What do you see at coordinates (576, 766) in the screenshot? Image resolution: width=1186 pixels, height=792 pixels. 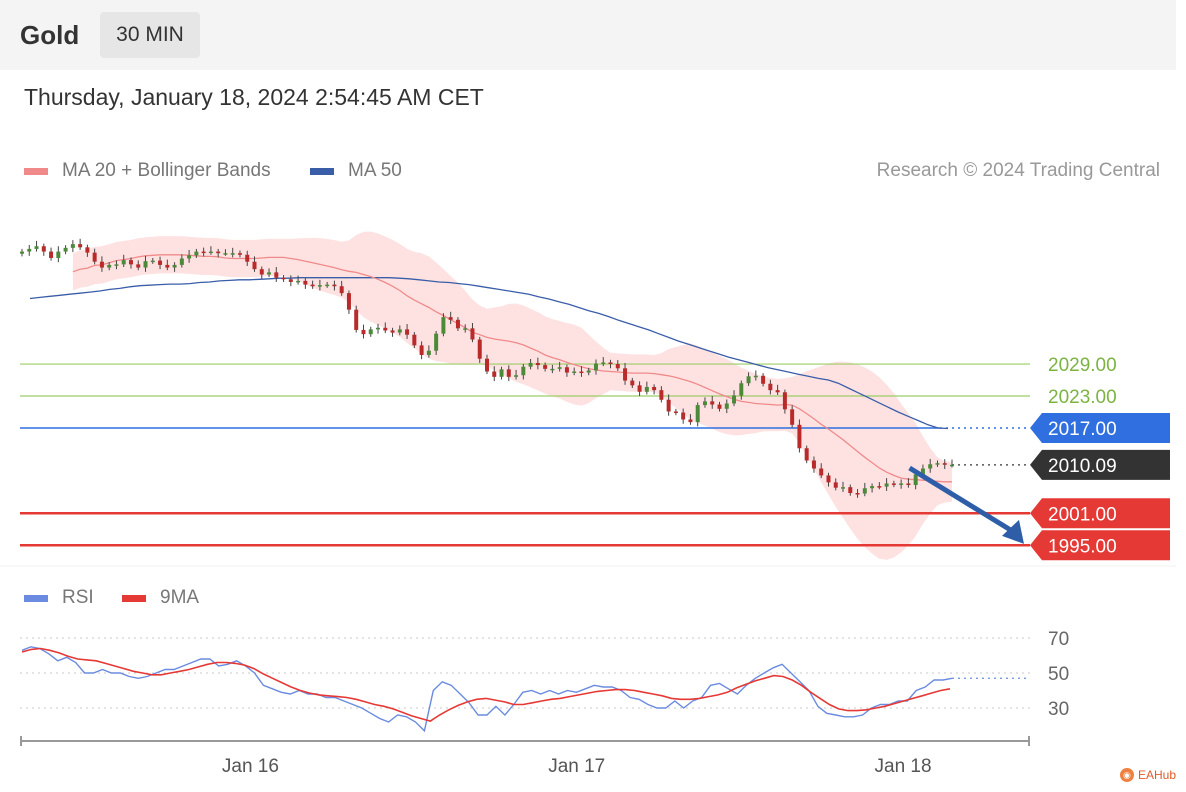 I see `x-tick-Jan 17: Jan 17` at bounding box center [576, 766].